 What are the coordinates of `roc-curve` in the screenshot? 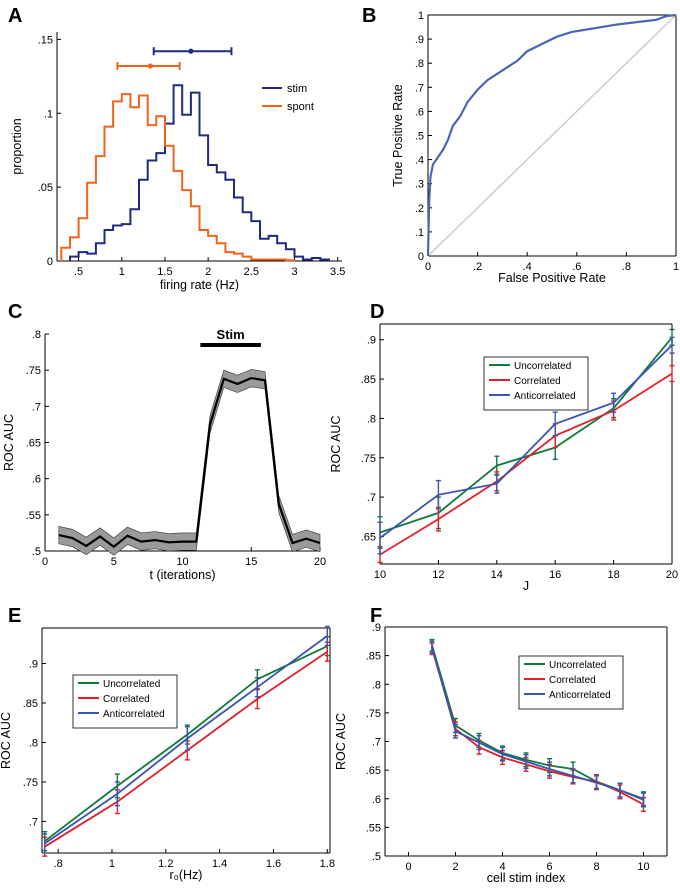 It's located at (551, 135).